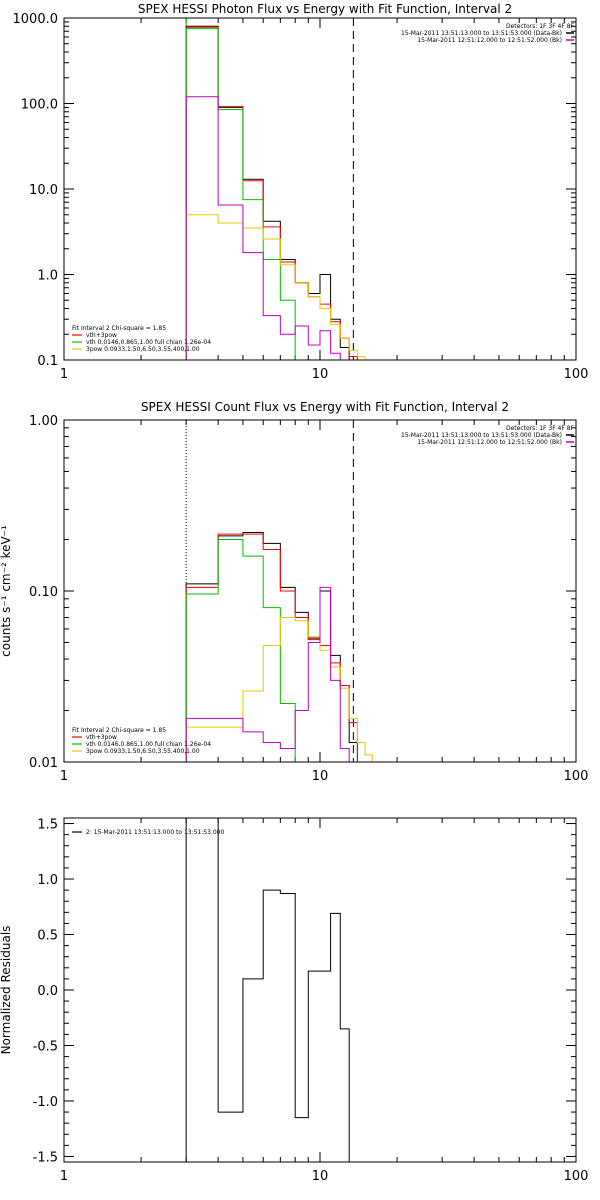 The height and width of the screenshot is (1200, 600). I want to click on y-tick-label: 0.10, so click(43, 592).